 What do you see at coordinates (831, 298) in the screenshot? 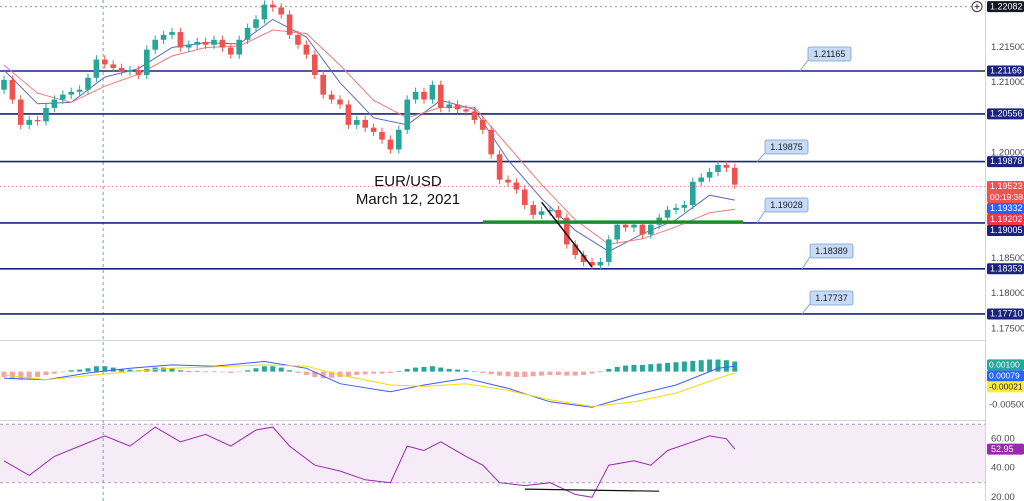
I see `callout-label: 1.17737` at bounding box center [831, 298].